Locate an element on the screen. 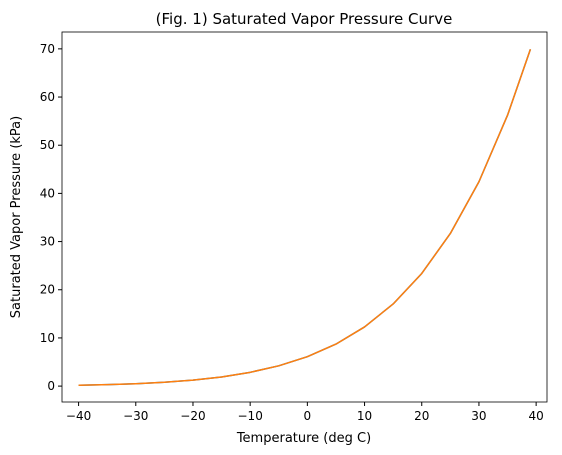  x-tick-label: −10 is located at coordinates (250, 416).